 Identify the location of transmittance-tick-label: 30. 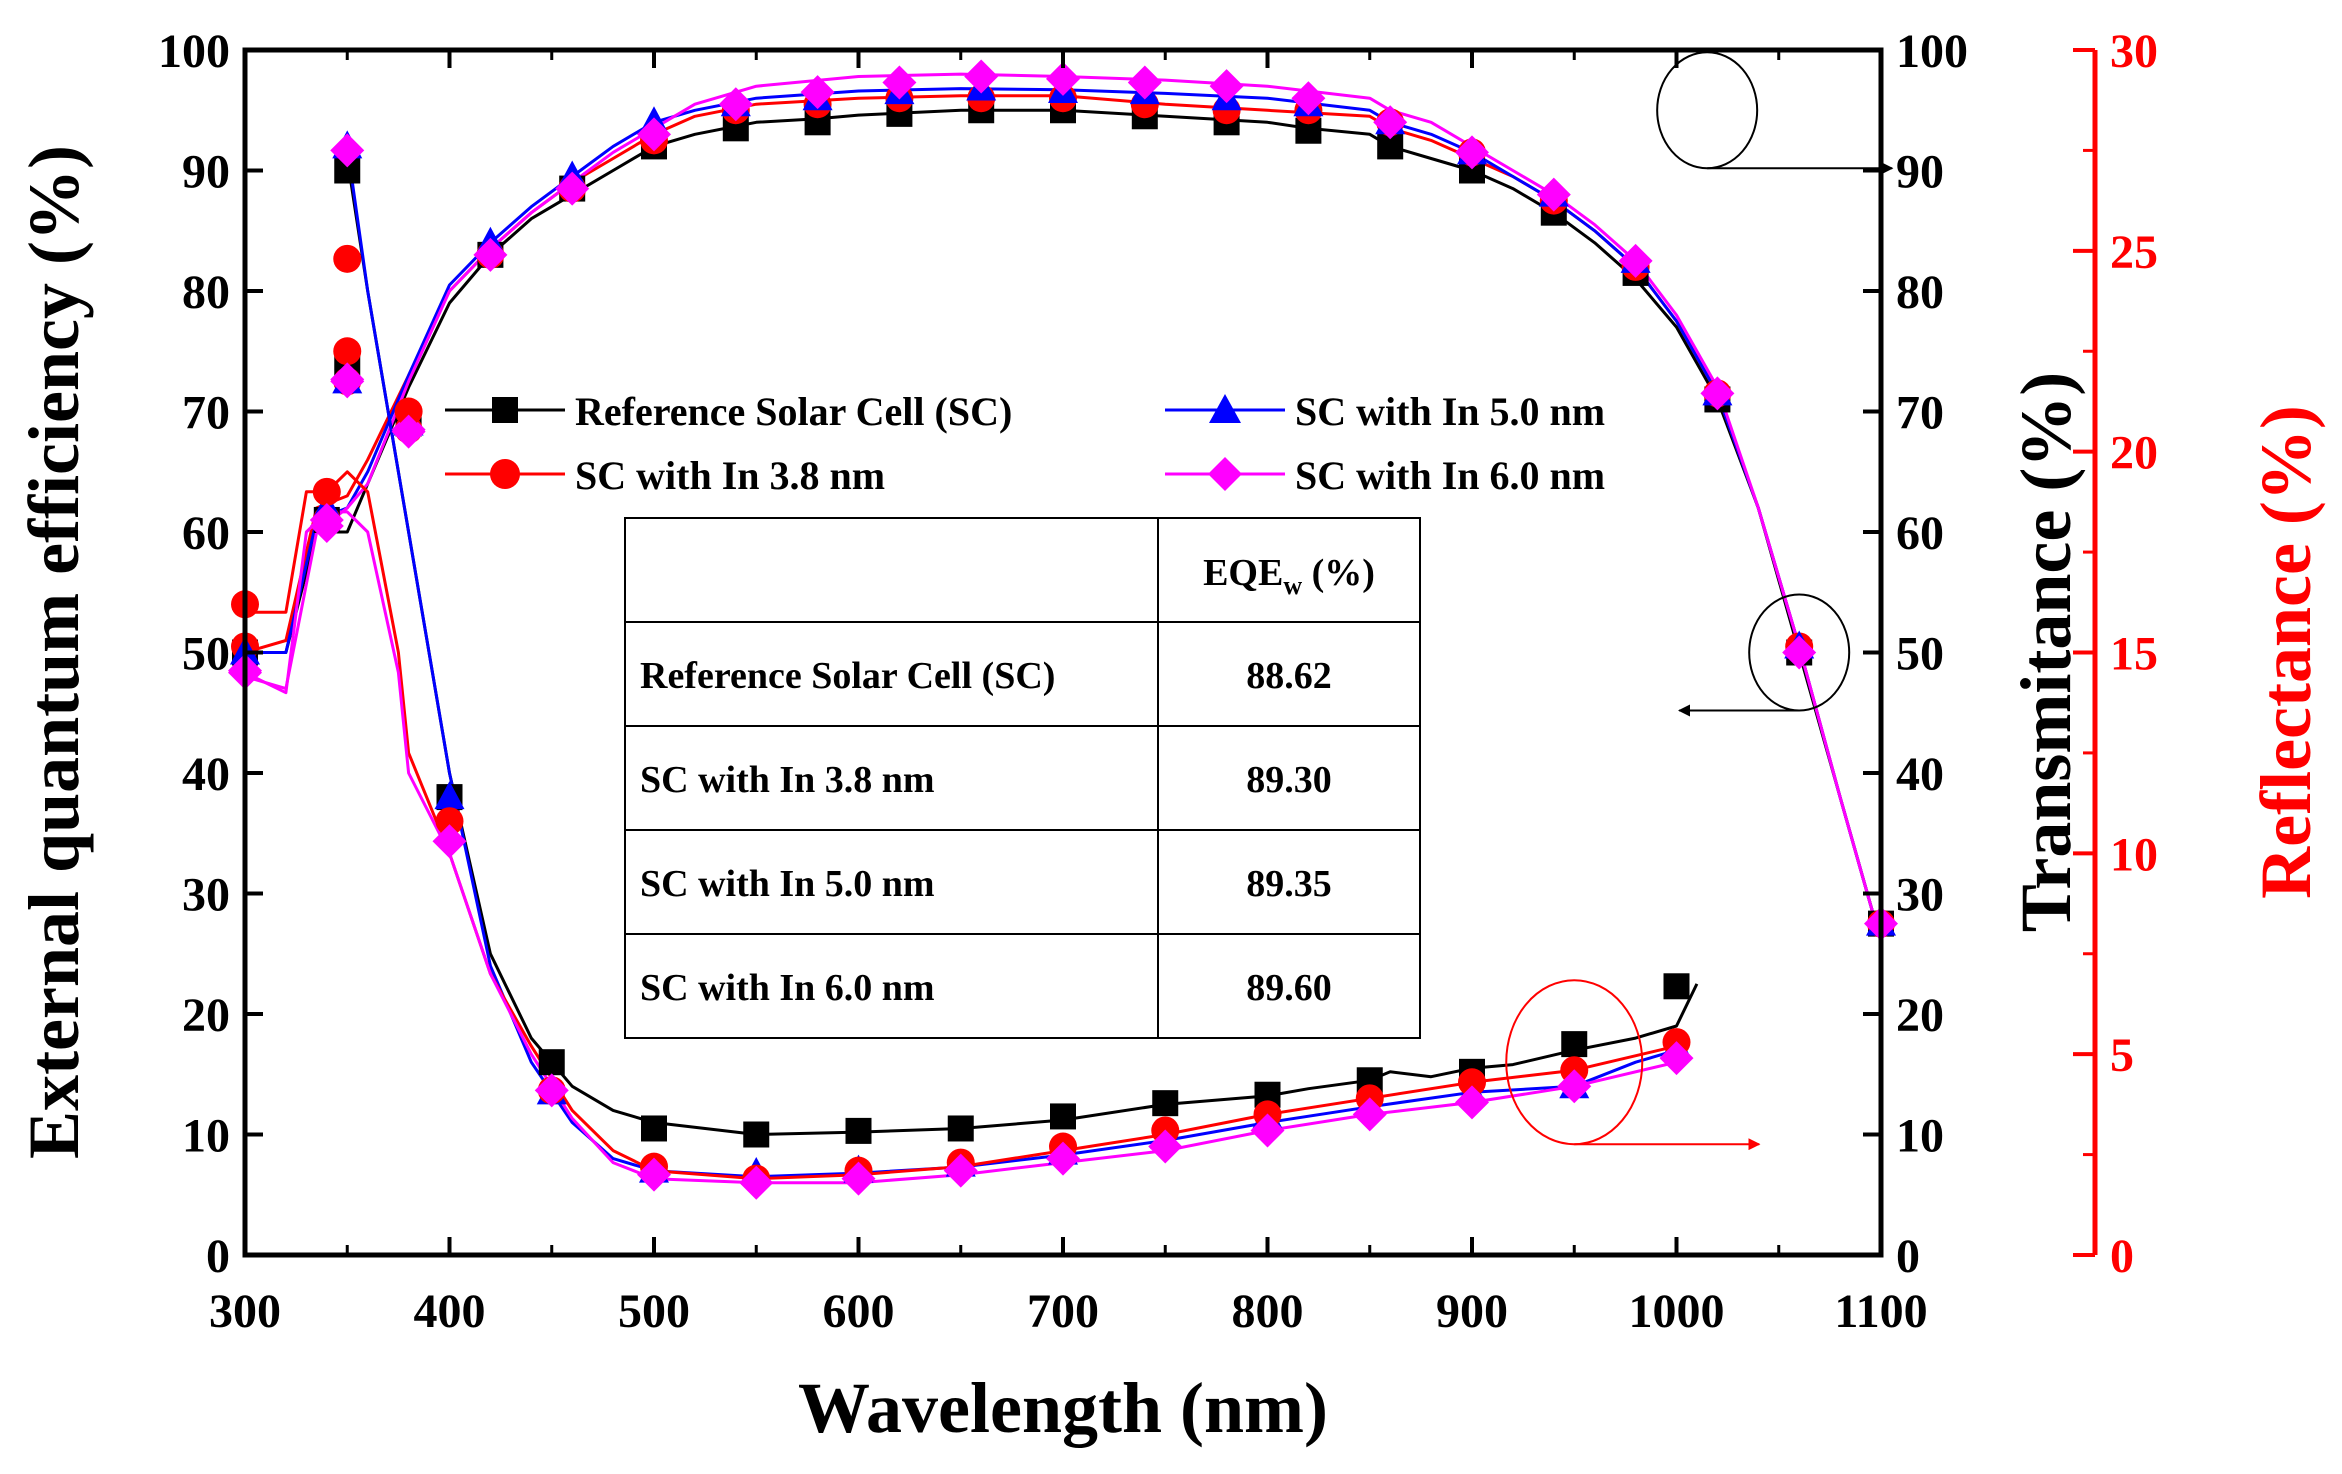
(1920, 895).